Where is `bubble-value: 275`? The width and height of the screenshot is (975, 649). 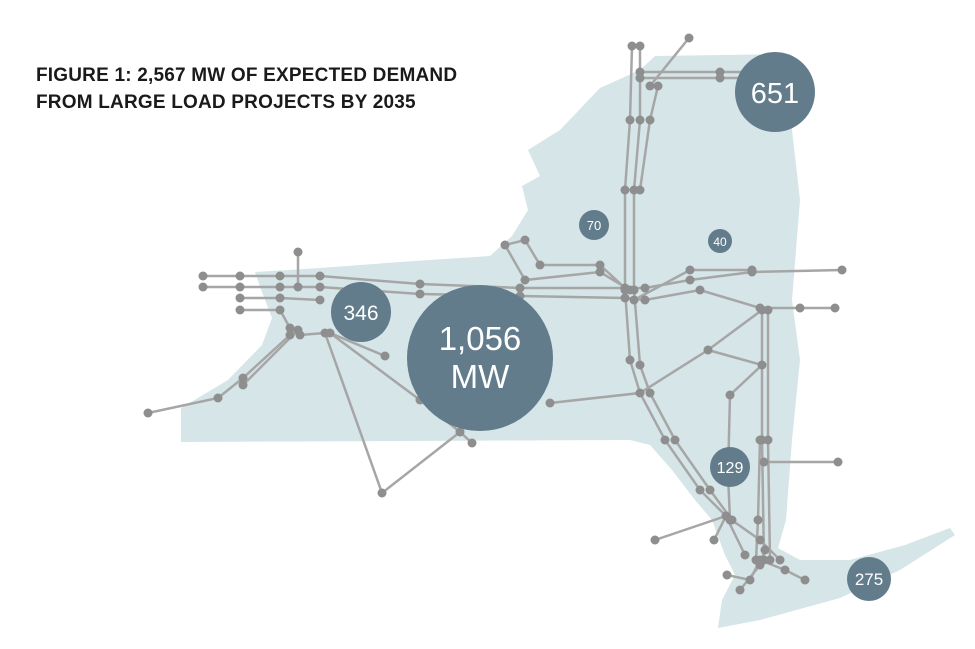
bubble-value: 275 is located at coordinates (869, 579).